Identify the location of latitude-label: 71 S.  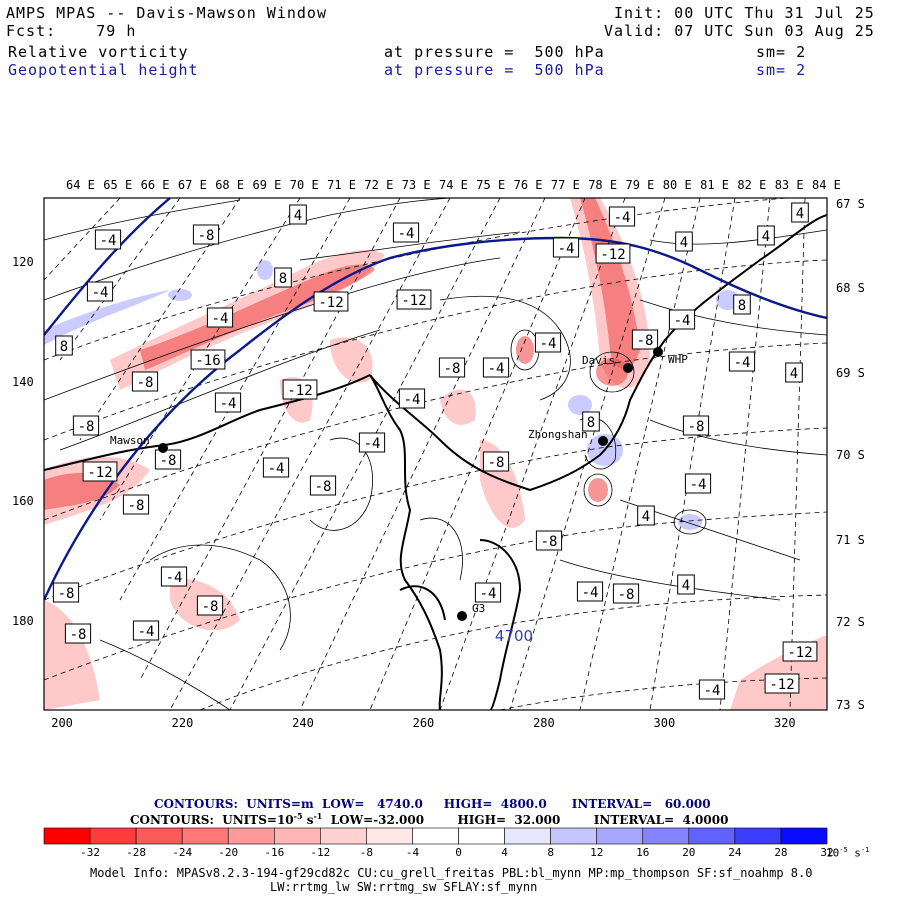
(850, 540).